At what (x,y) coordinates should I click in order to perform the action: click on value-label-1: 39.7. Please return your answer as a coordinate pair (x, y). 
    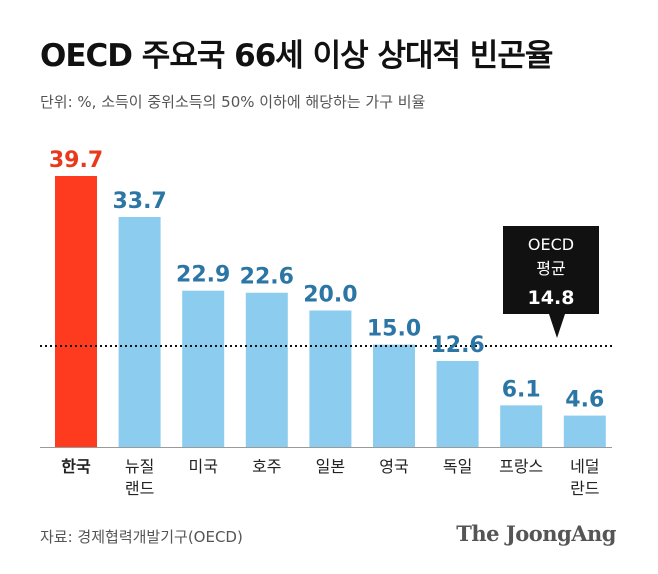
    Looking at the image, I should click on (76, 160).